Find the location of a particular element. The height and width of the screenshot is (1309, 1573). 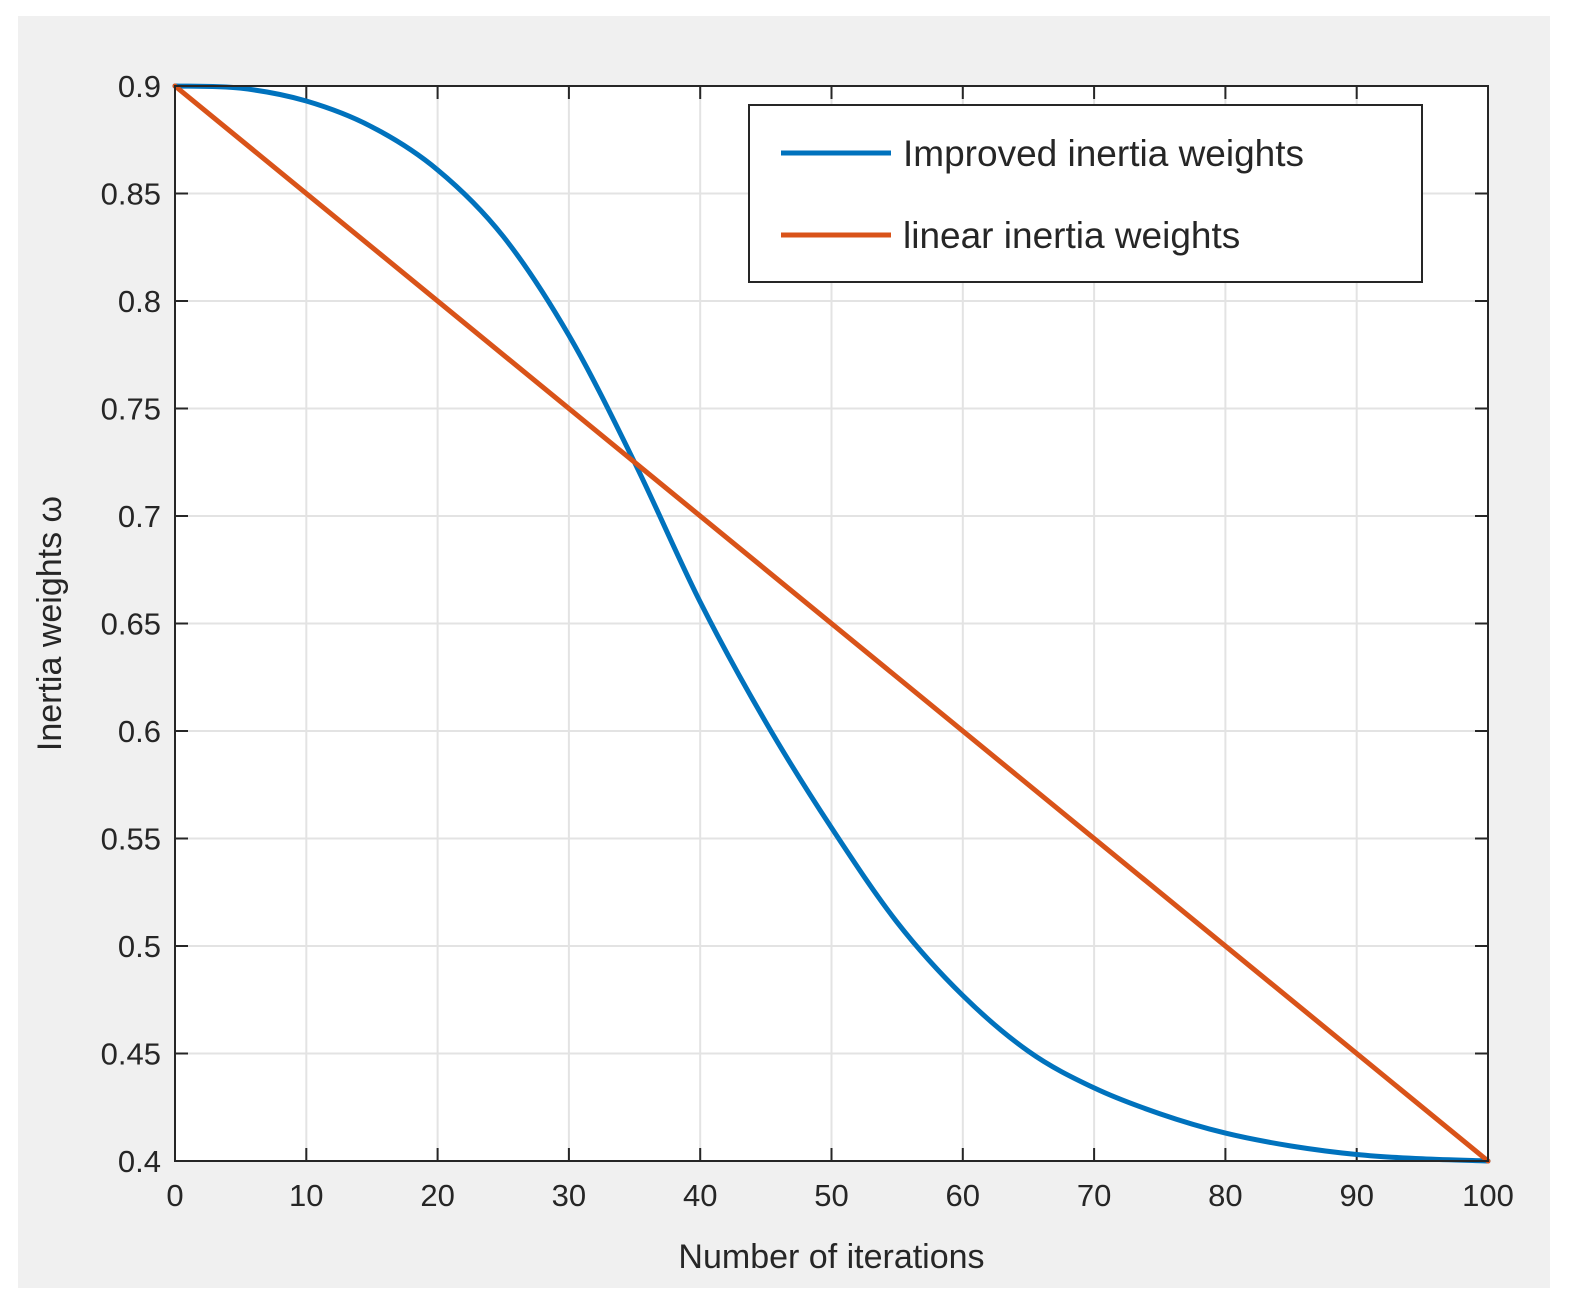

x-tick-label: 40 is located at coordinates (700, 1195).